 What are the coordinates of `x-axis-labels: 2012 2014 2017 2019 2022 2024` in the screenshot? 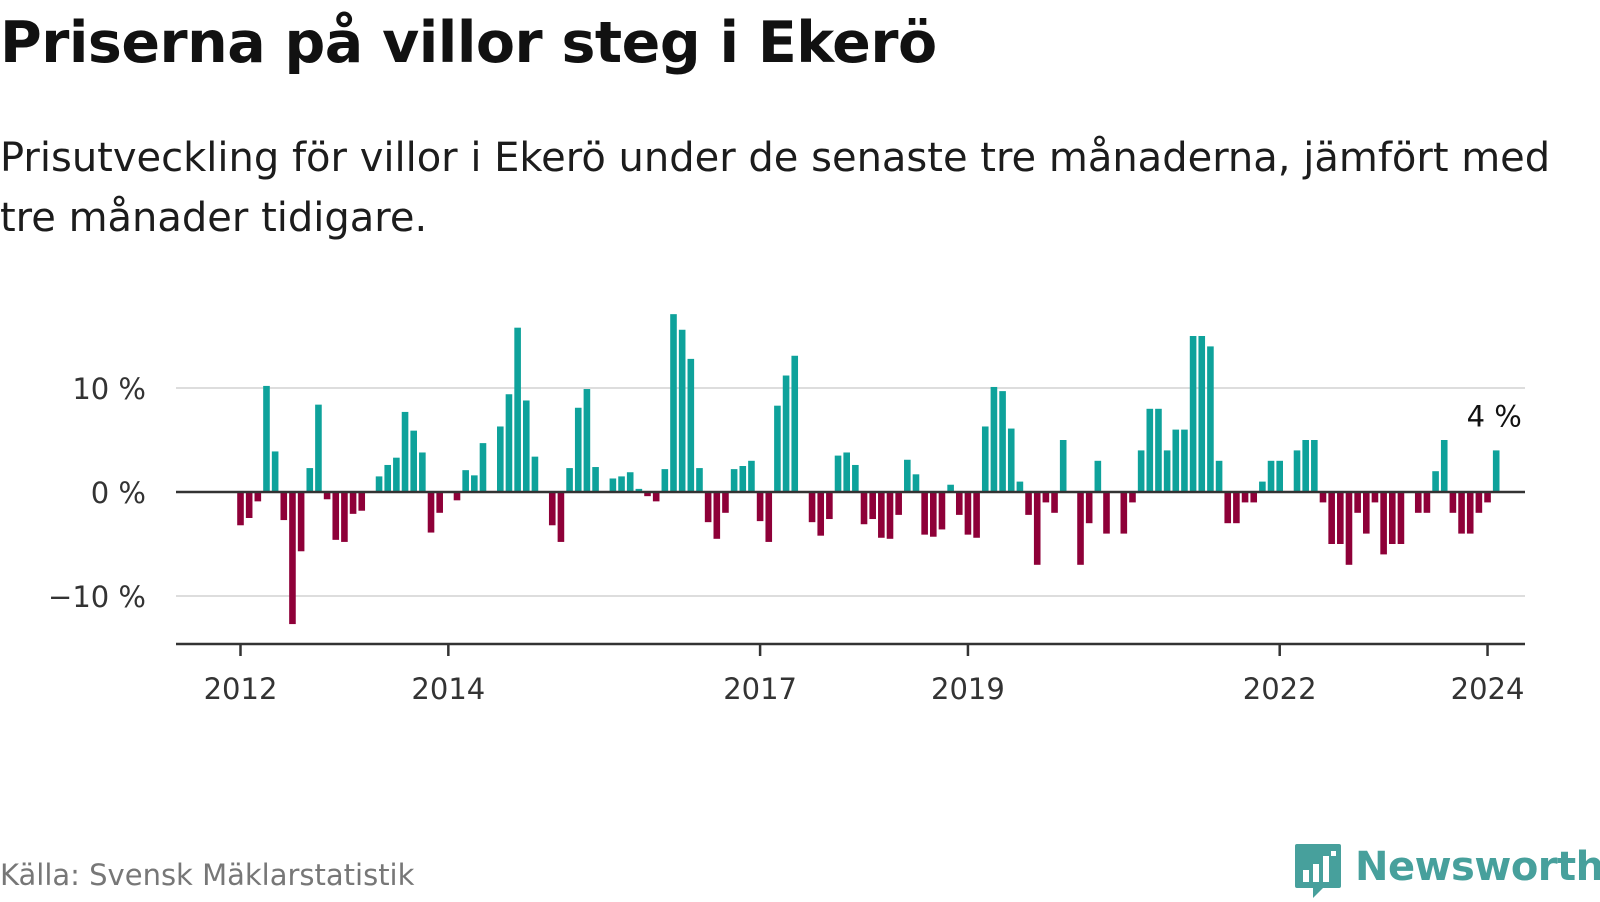 It's located at (864, 689).